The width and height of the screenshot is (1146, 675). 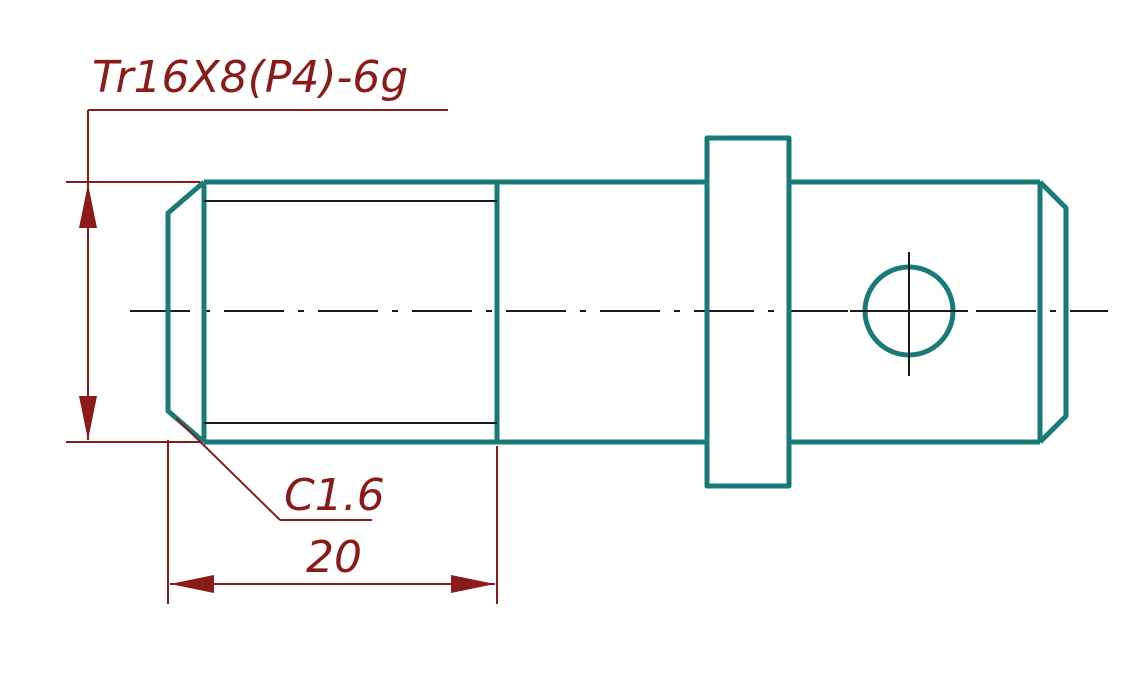 What do you see at coordinates (334, 557) in the screenshot?
I see `length-label: 20` at bounding box center [334, 557].